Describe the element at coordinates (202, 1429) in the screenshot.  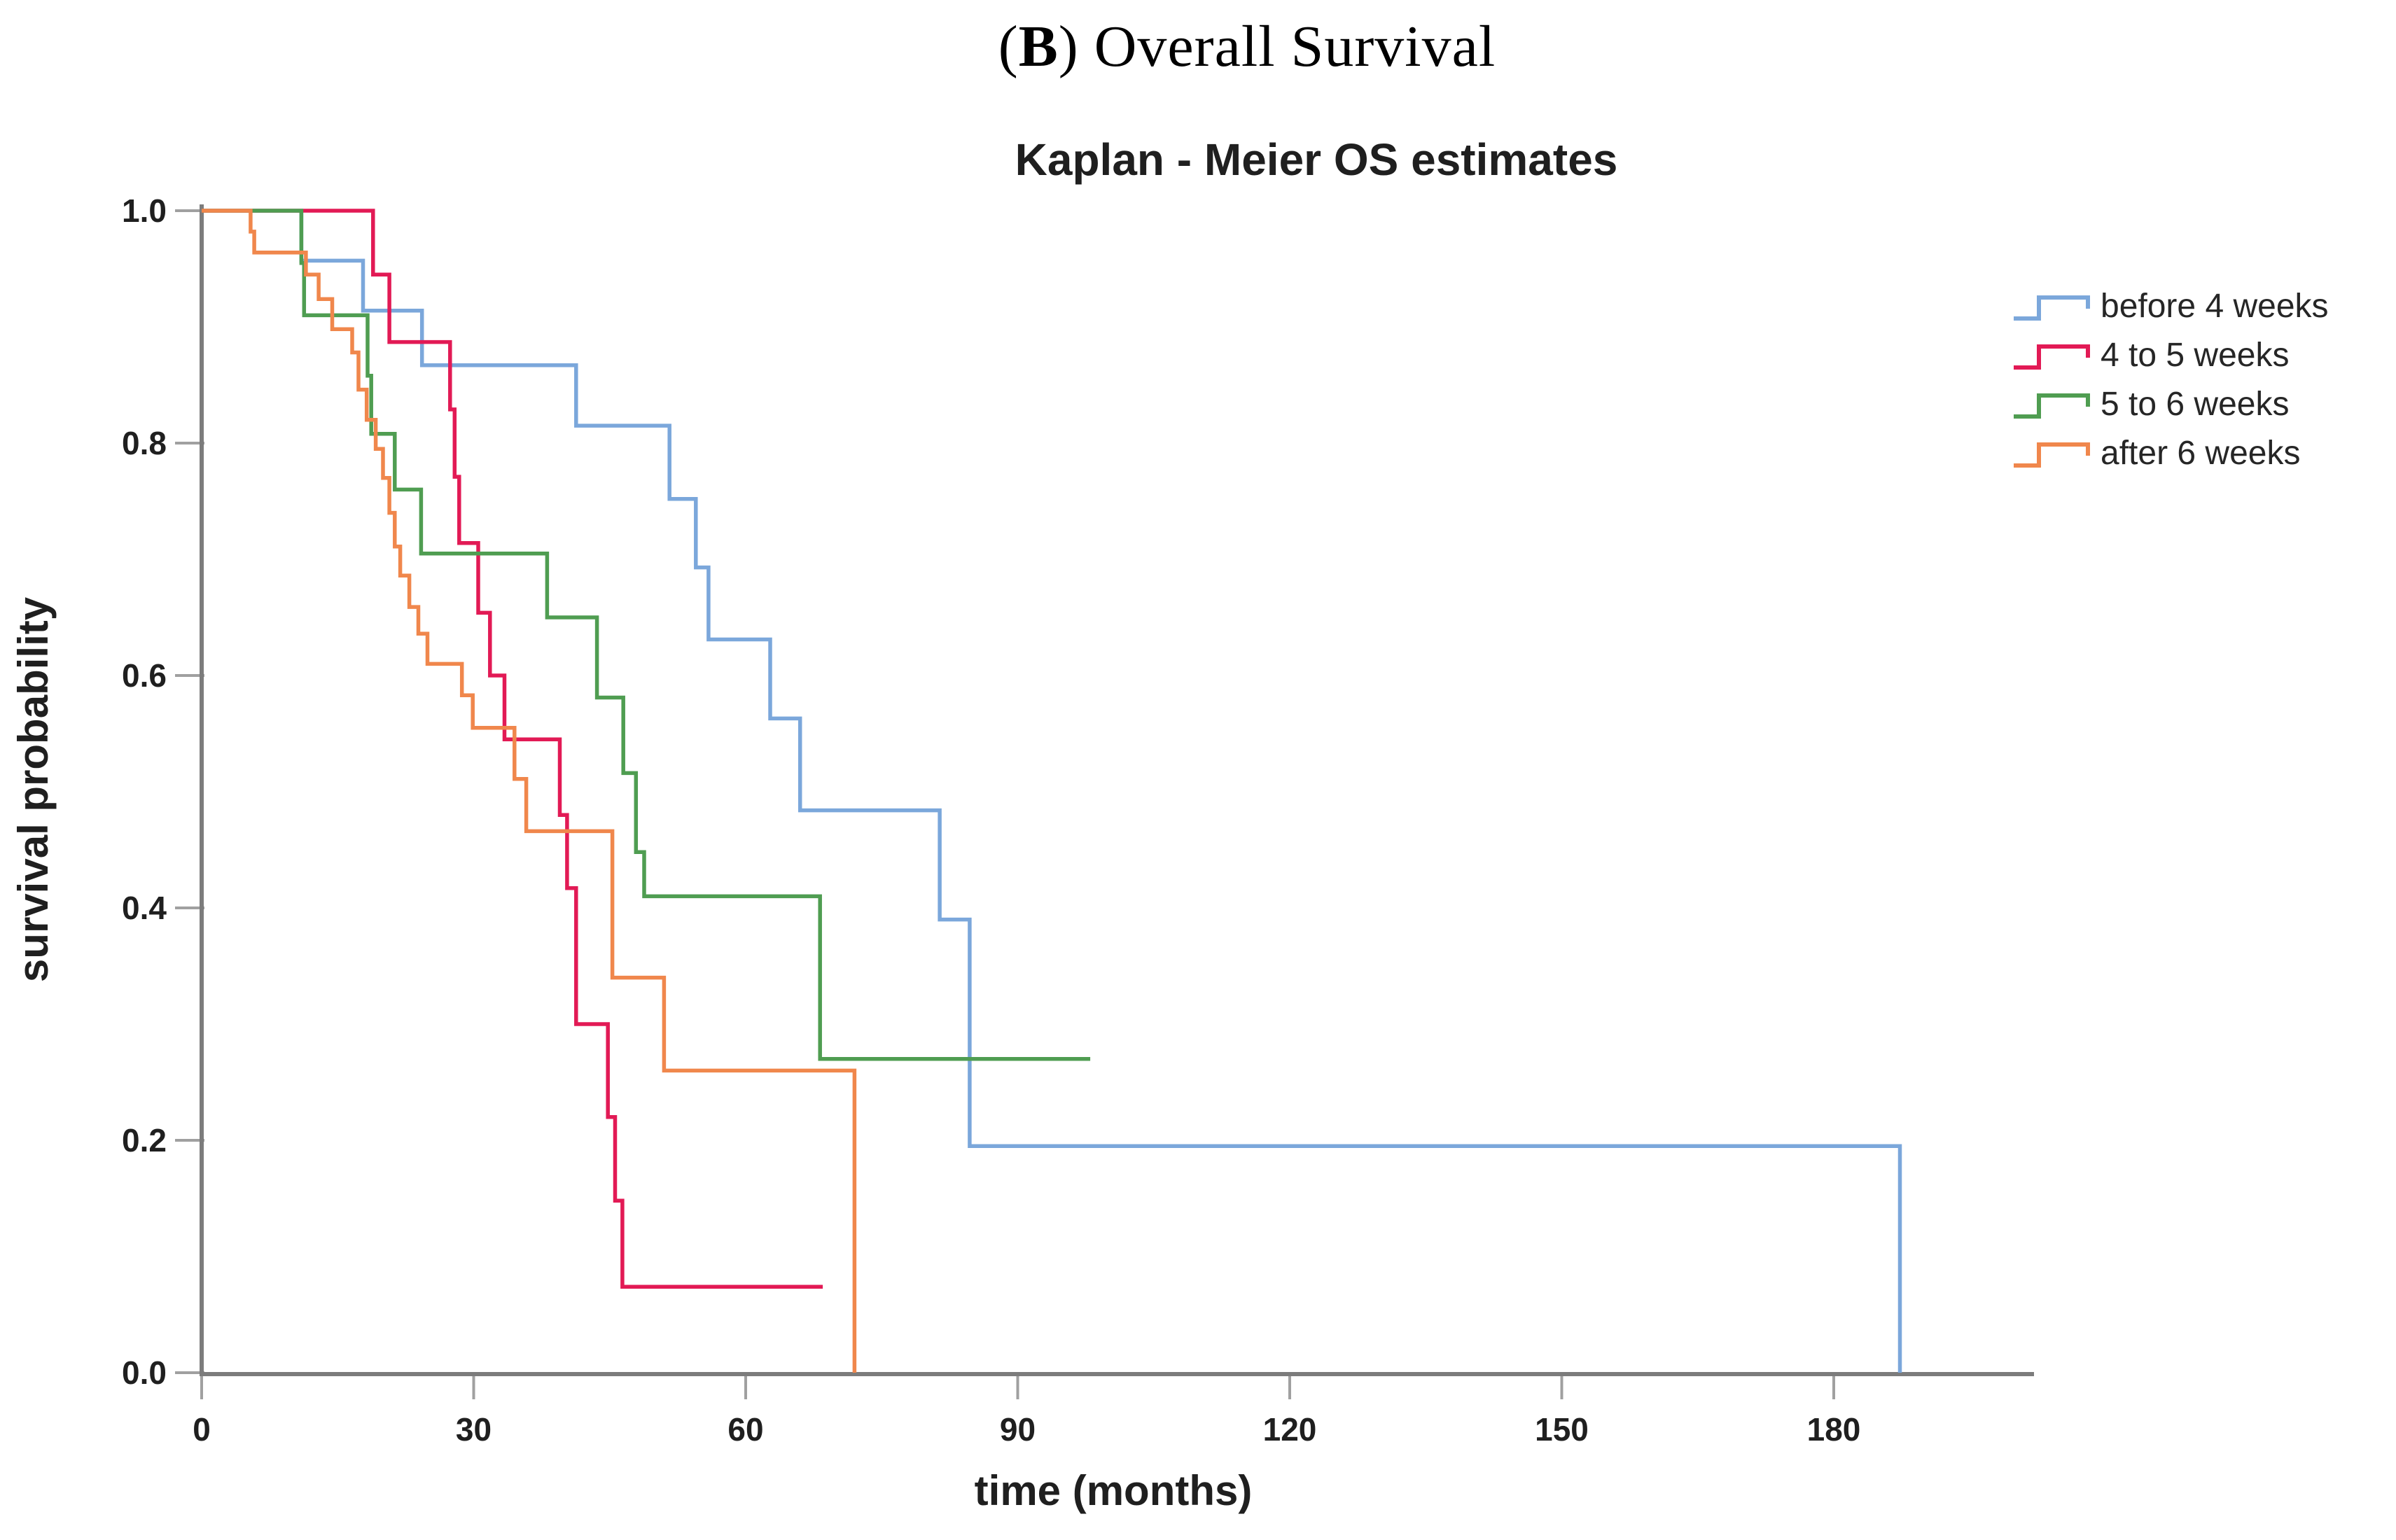
I see `x-tick-label: 0` at that location.